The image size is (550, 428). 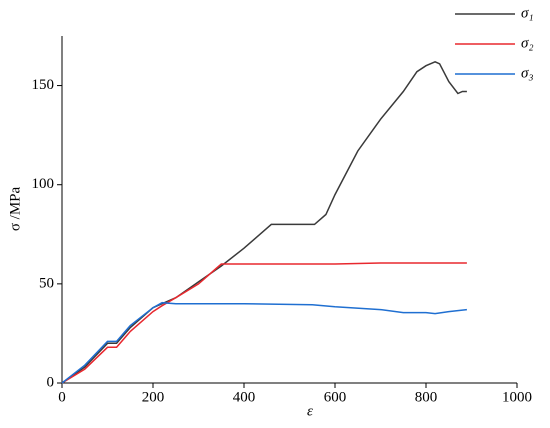 I want to click on x-tick-label: 200, so click(x=153, y=397).